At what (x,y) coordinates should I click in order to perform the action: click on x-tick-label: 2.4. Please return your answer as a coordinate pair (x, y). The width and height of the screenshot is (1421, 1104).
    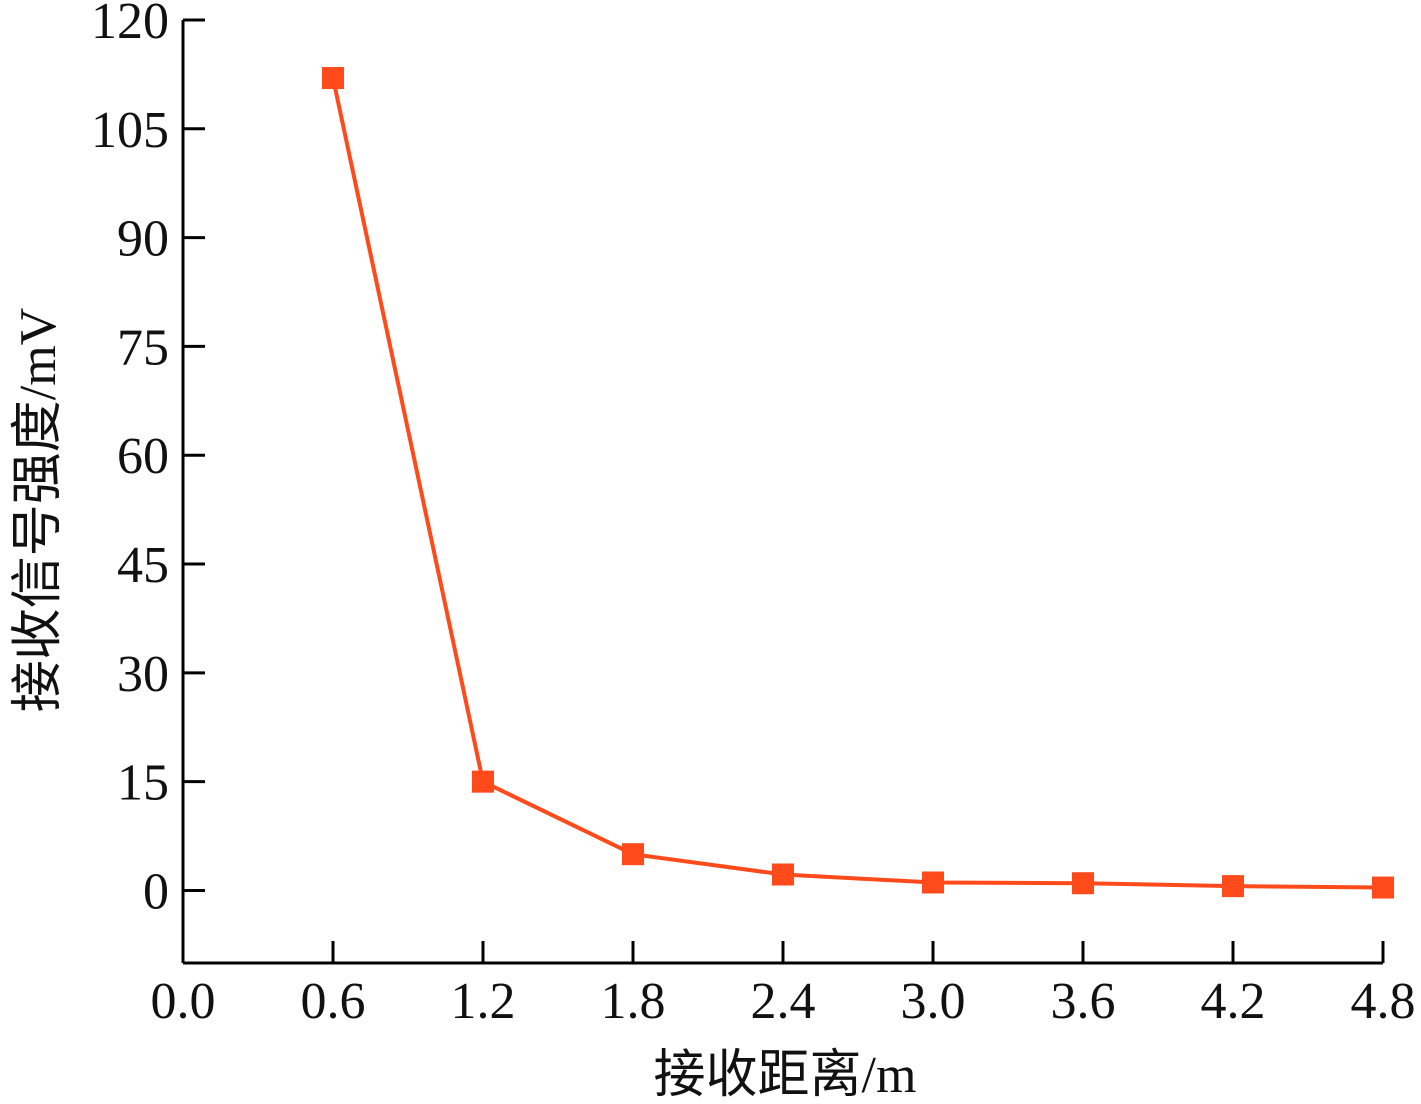
    Looking at the image, I should click on (783, 1001).